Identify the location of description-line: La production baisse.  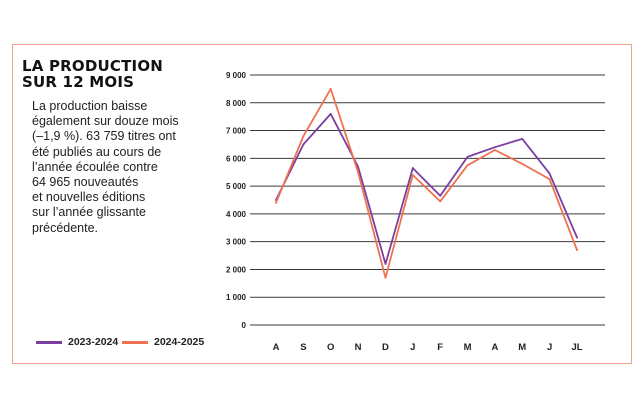
(90, 106).